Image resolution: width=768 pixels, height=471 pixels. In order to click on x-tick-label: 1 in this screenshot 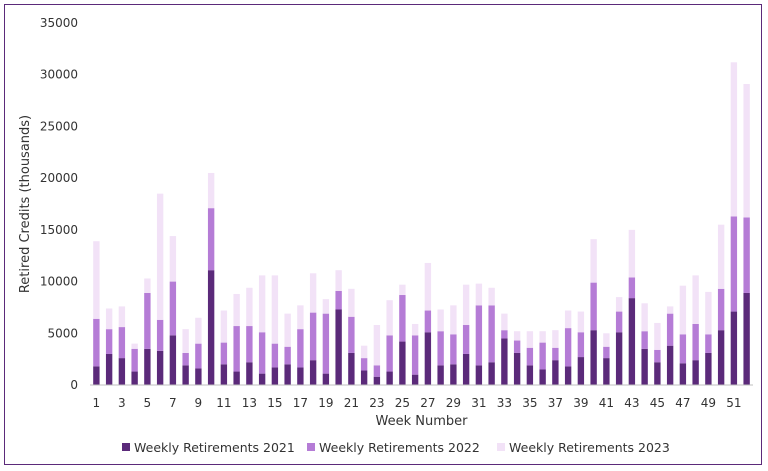, I will do `click(97, 403)`.